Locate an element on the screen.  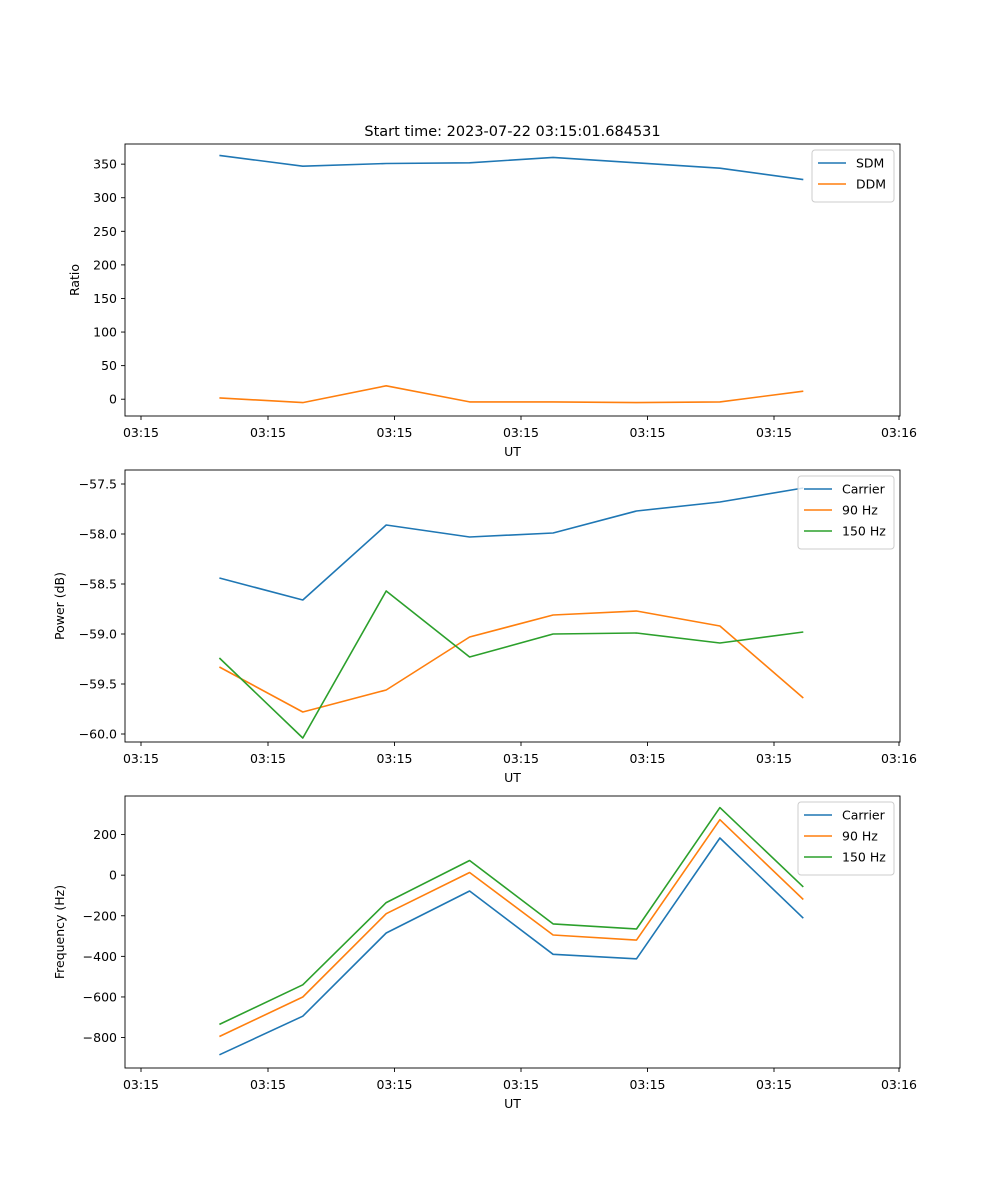
legend: SDM DDM is located at coordinates (853, 176).